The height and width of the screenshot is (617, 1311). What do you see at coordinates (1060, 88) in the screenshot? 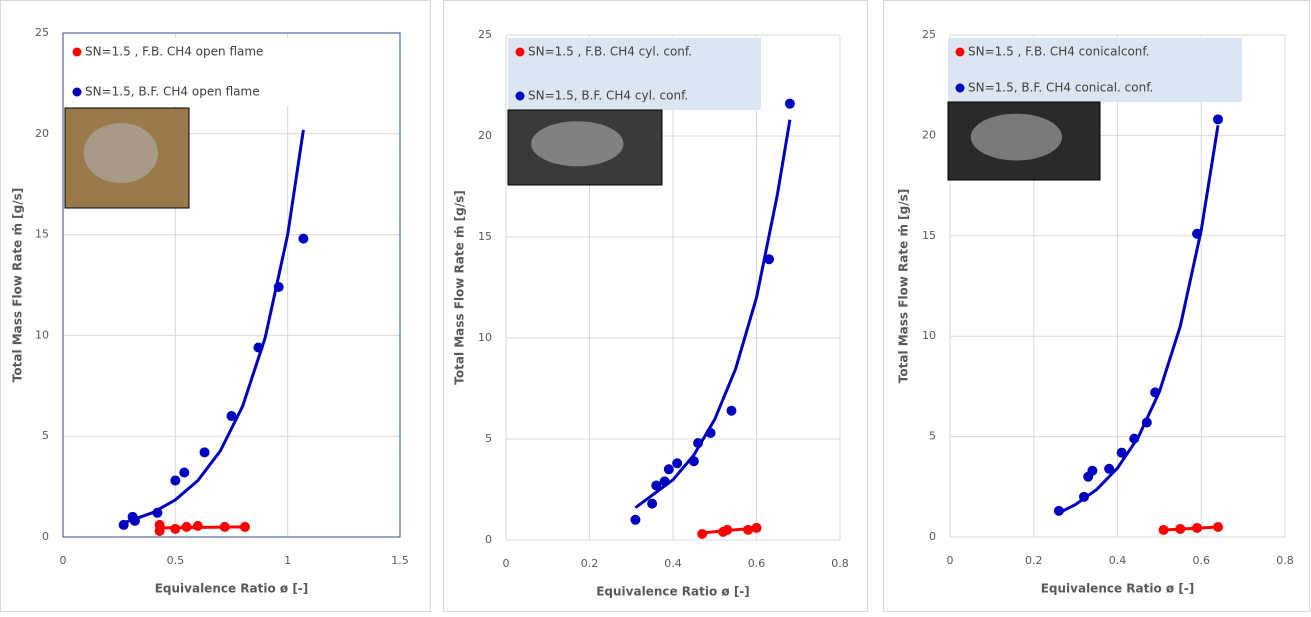
I see `legend-label: SN=1.5, B.F. CH4 conical. conf.` at bounding box center [1060, 88].